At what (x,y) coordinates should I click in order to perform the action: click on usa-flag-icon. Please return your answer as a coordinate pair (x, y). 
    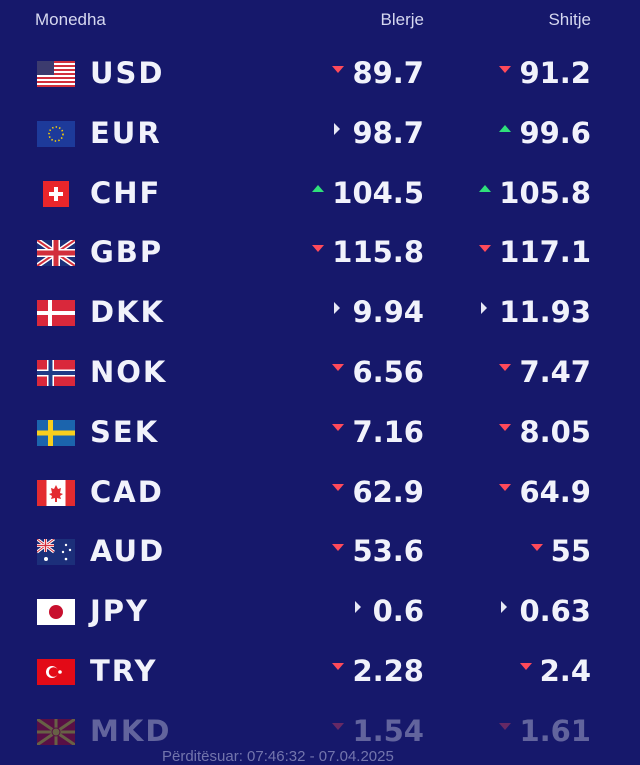
    Looking at the image, I should click on (56, 74).